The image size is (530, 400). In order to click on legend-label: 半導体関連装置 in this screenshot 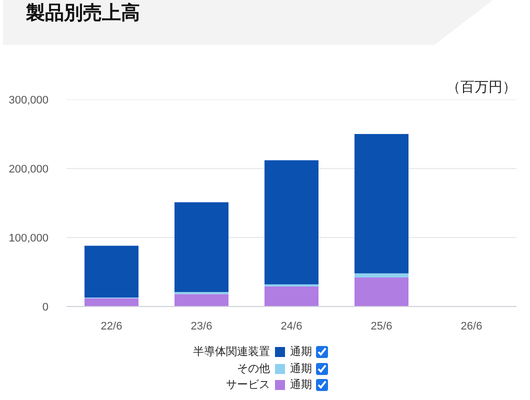, I will do `click(231, 352)`.